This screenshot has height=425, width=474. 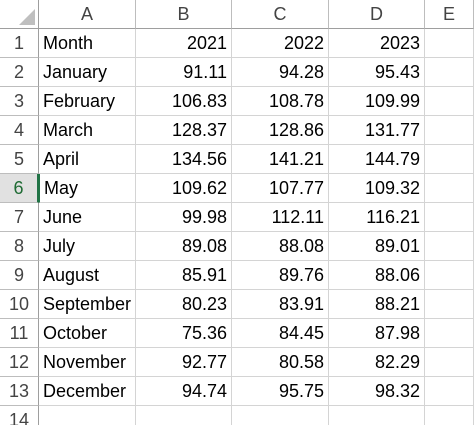 I want to click on cell-b10: 80.23, so click(x=184, y=304).